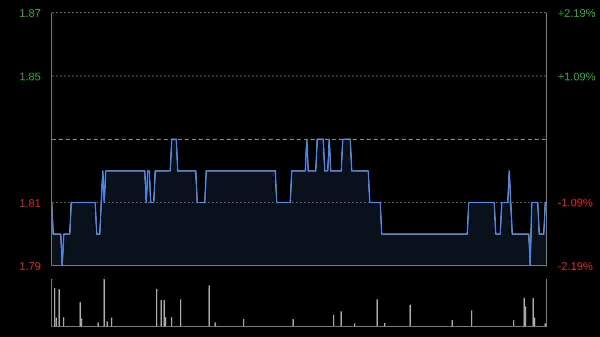 This screenshot has width=600, height=337. I want to click on y-tick-label: 1.79, so click(30, 267).